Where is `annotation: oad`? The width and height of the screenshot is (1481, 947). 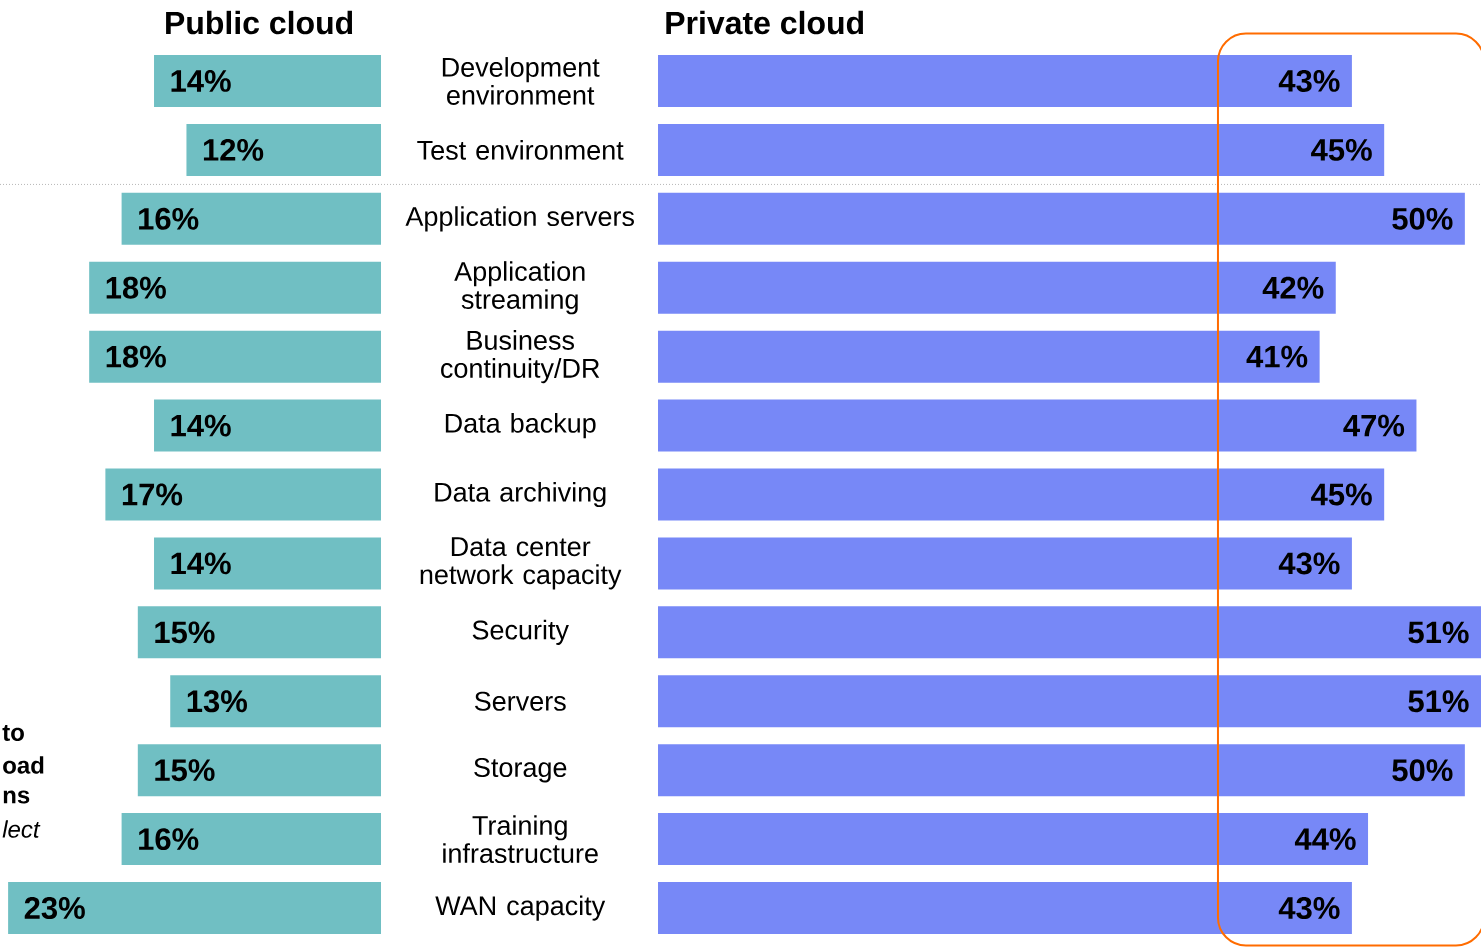
annotation: oad is located at coordinates (23, 765).